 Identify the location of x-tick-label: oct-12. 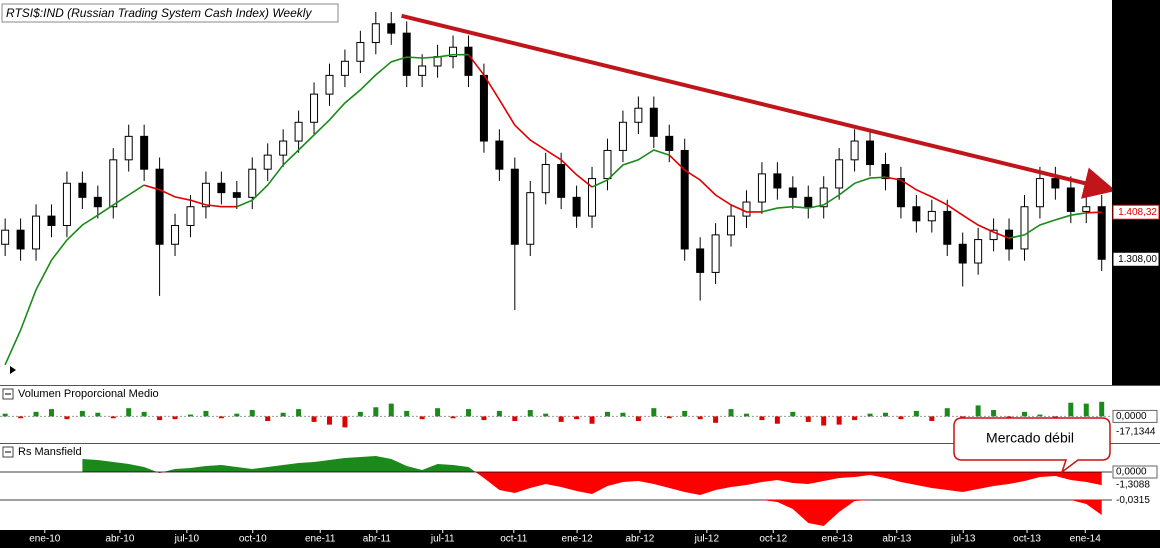
(773, 539).